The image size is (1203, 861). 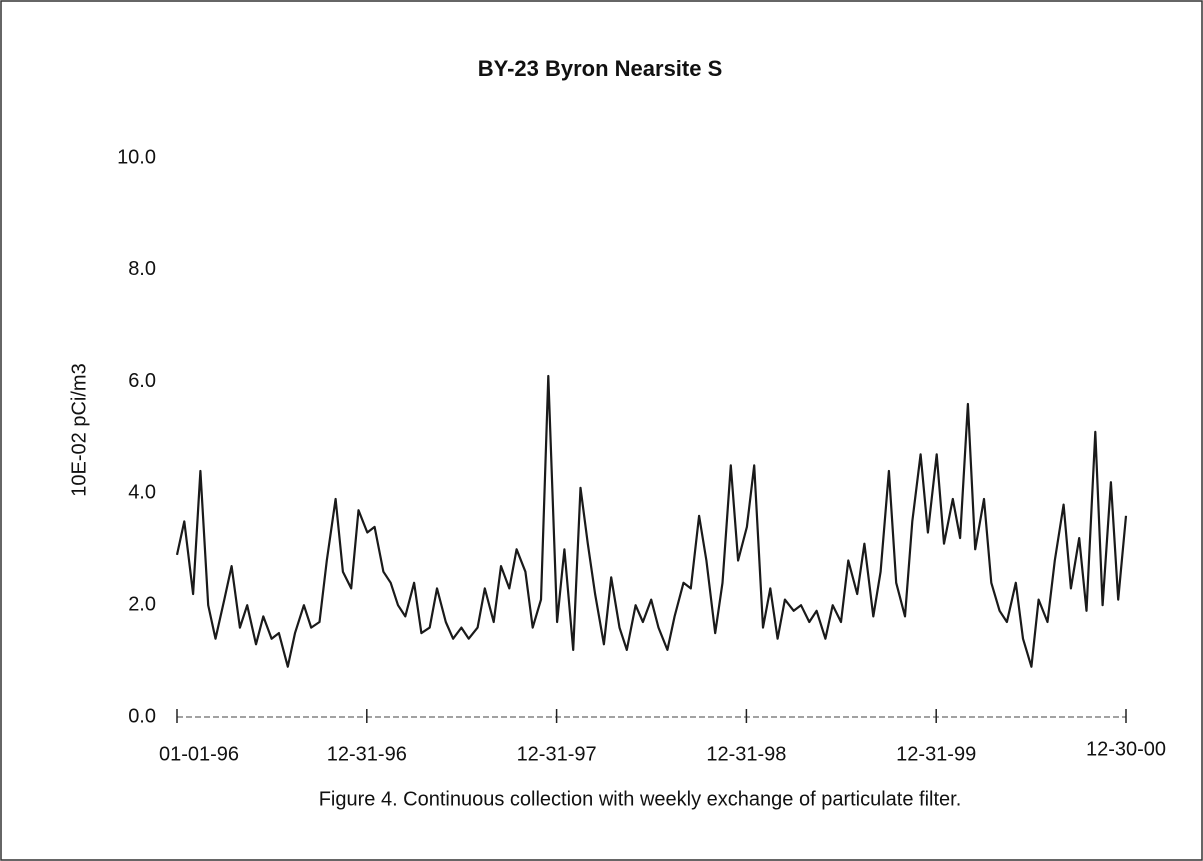 I want to click on y-axis-label: 10E-02 pCi/m3, so click(x=79, y=429).